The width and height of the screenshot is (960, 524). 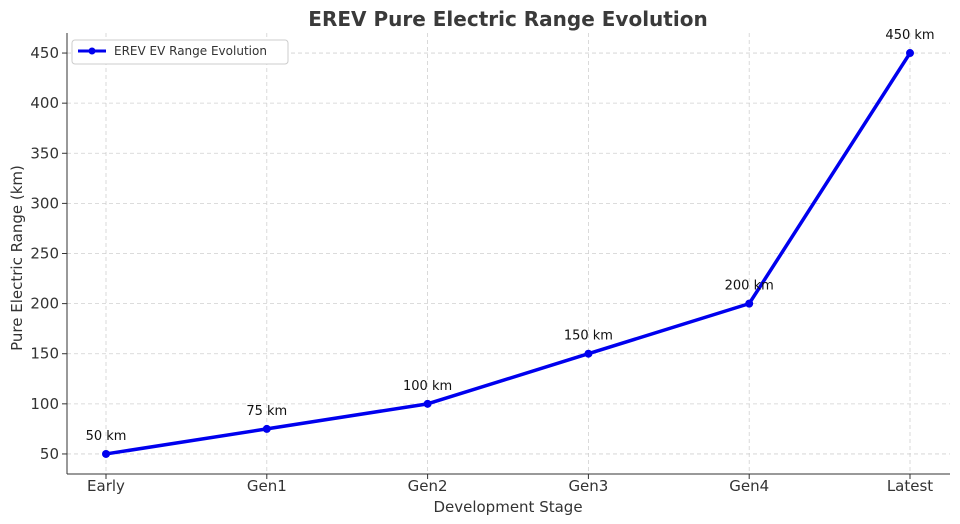 What do you see at coordinates (44, 153) in the screenshot?
I see `y-tick-label: 350` at bounding box center [44, 153].